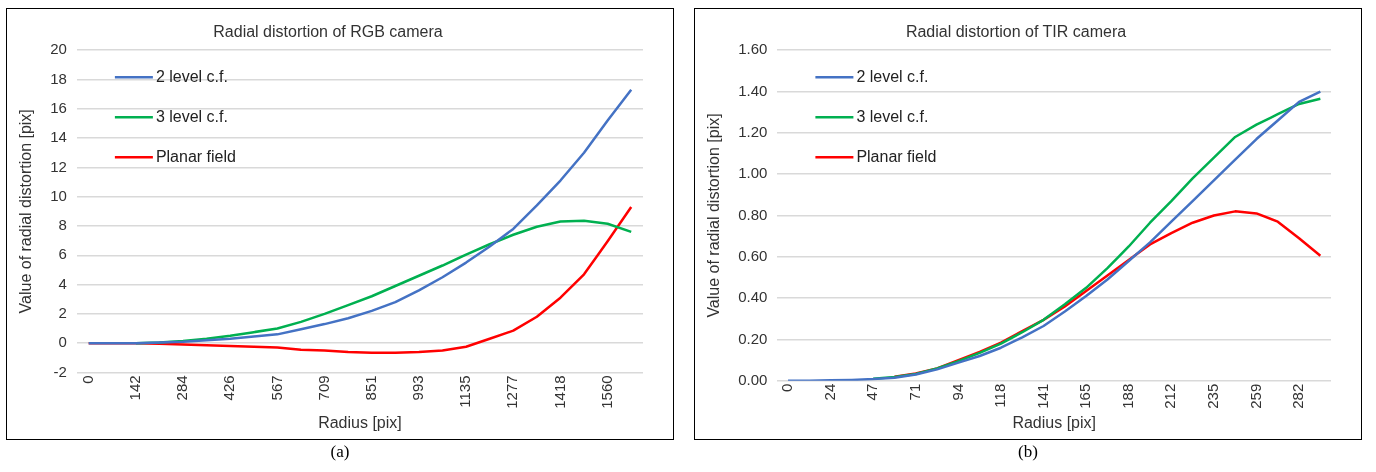  What do you see at coordinates (418, 388) in the screenshot?
I see `x-tick-label: 993` at bounding box center [418, 388].